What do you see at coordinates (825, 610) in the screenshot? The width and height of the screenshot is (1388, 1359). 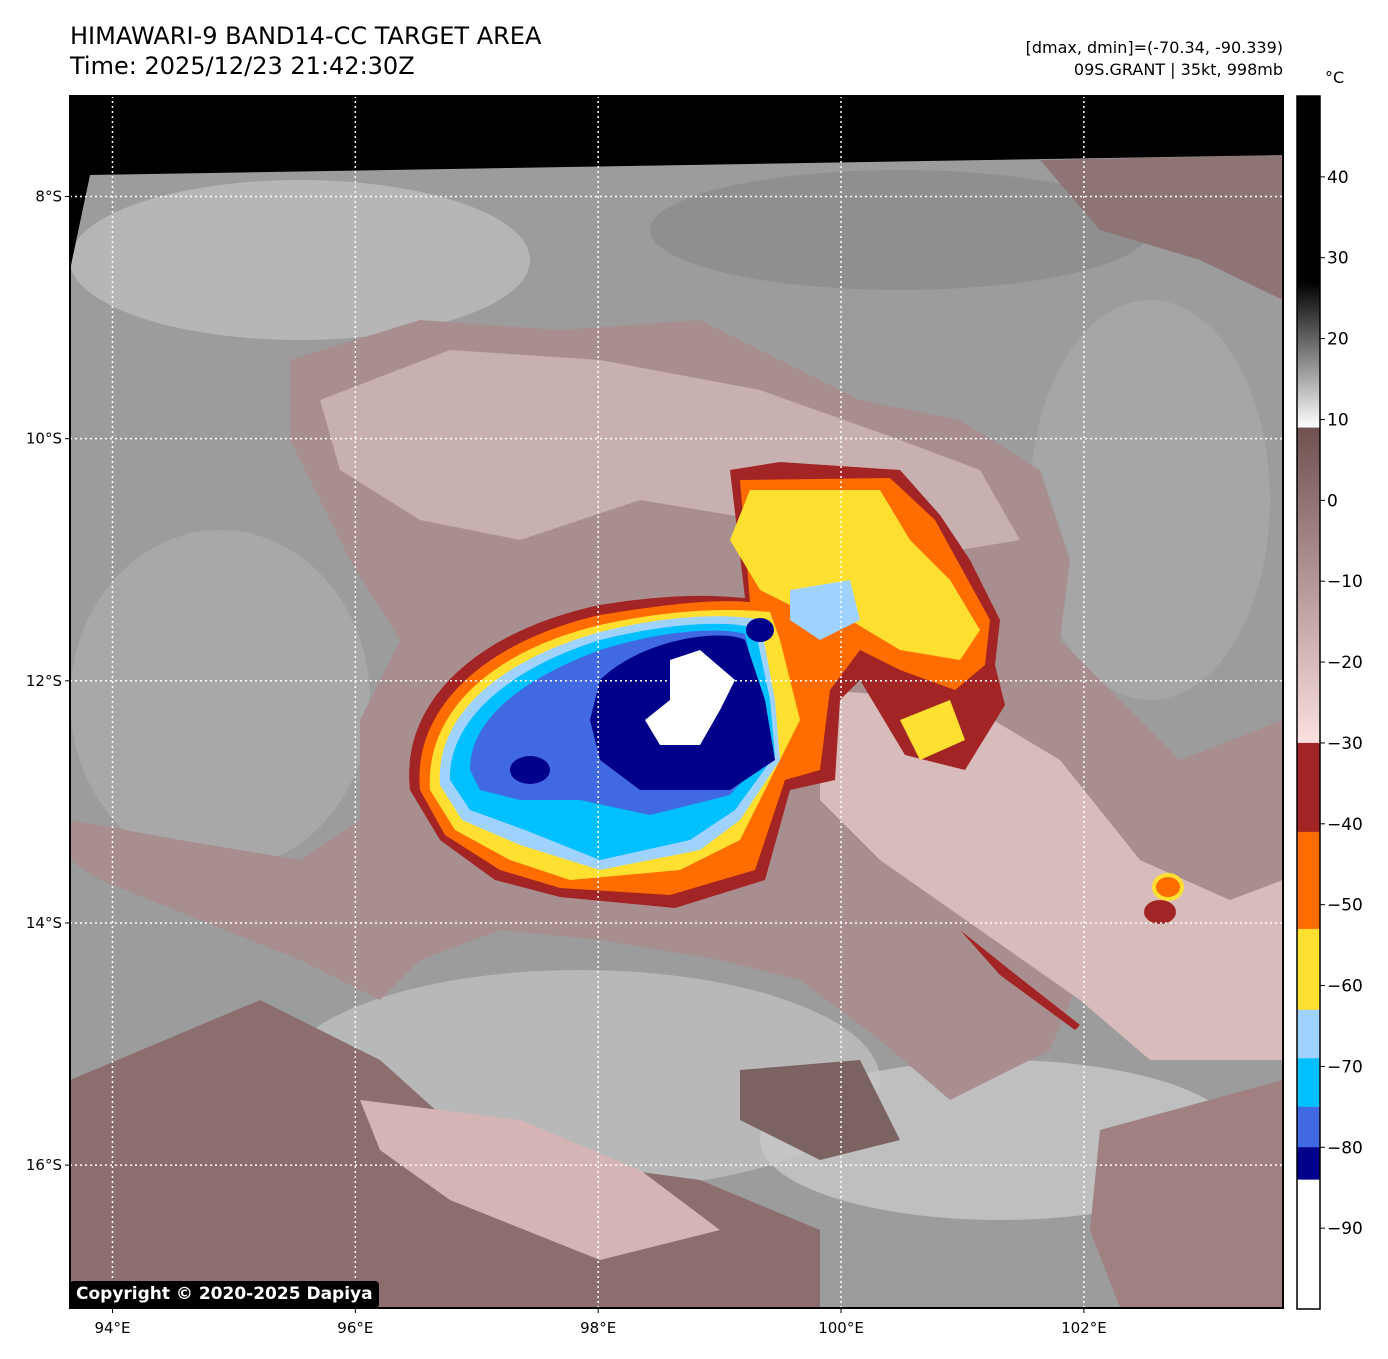 I see `cold-top-minus65-ne` at bounding box center [825, 610].